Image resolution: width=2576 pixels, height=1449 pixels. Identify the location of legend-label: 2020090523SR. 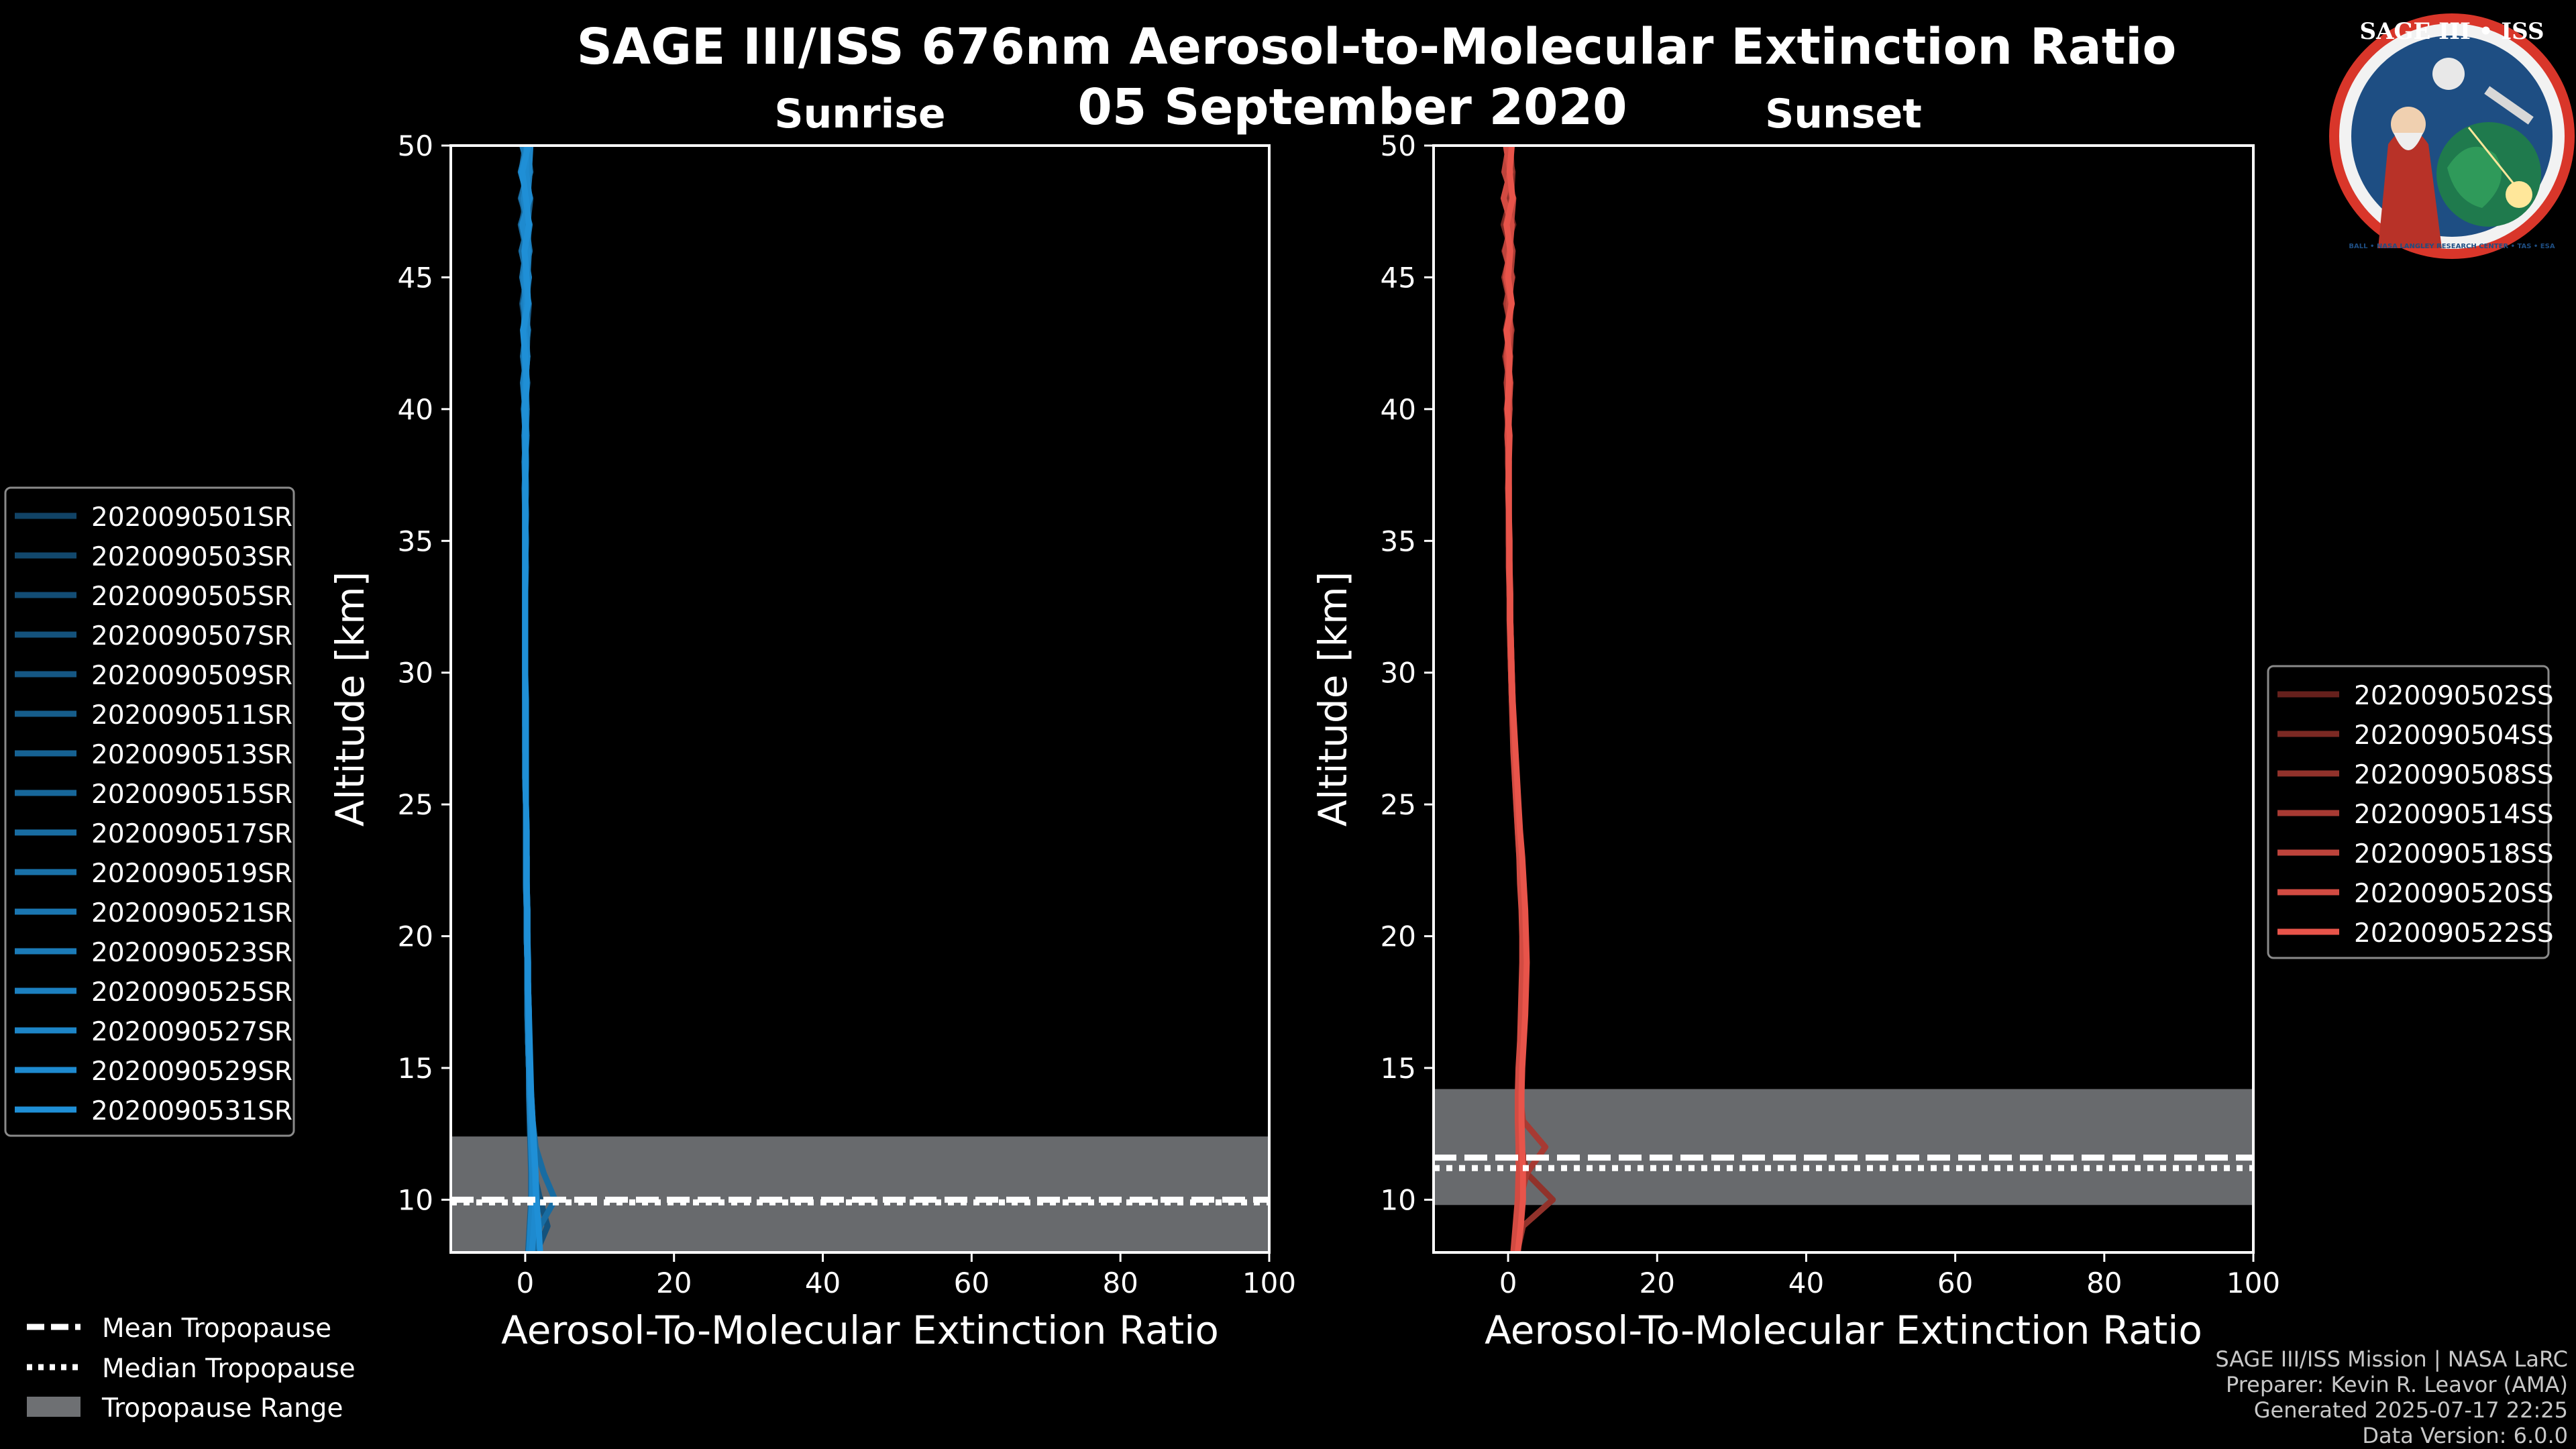
(191, 953).